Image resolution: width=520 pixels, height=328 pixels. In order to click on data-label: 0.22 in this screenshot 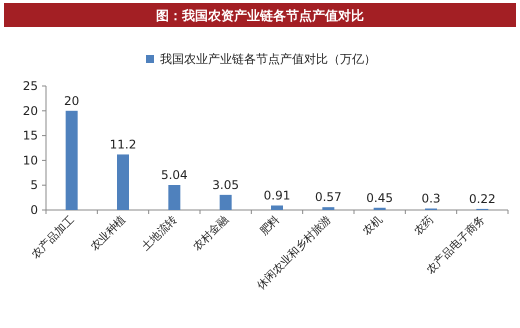, I will do `click(482, 199)`.